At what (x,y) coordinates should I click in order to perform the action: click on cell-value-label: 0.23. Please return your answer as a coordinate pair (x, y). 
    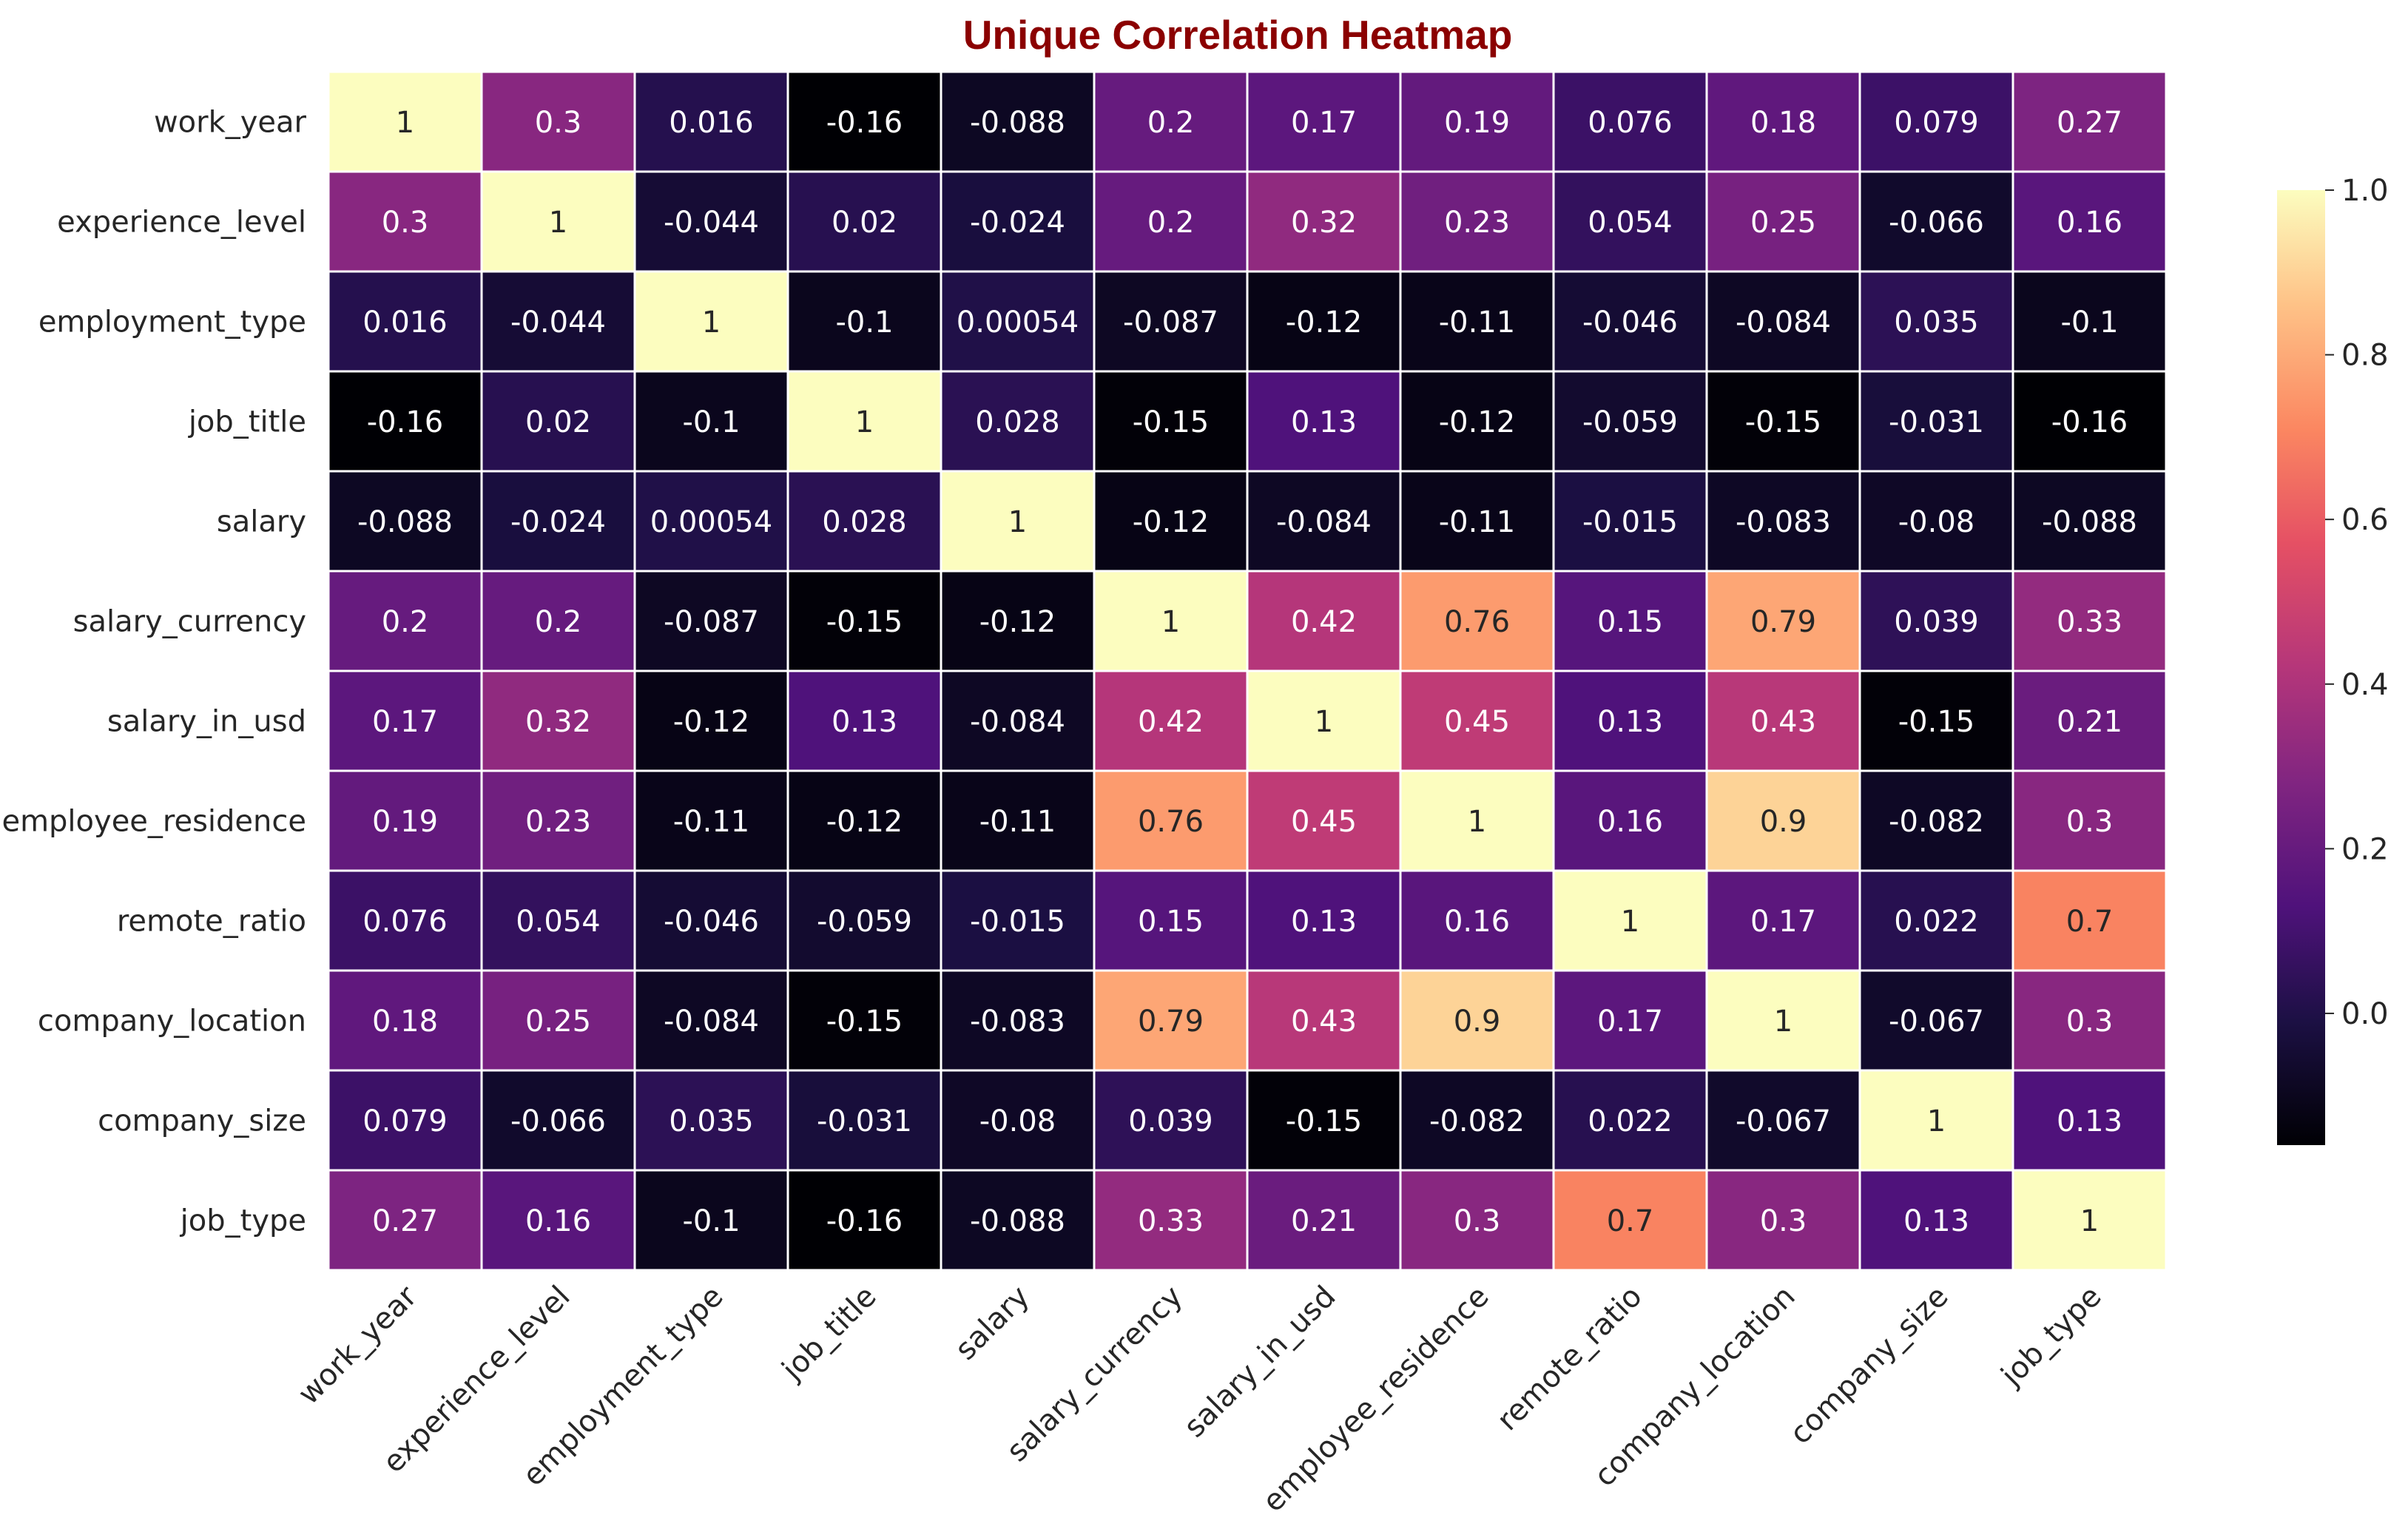
    Looking at the image, I should click on (1477, 223).